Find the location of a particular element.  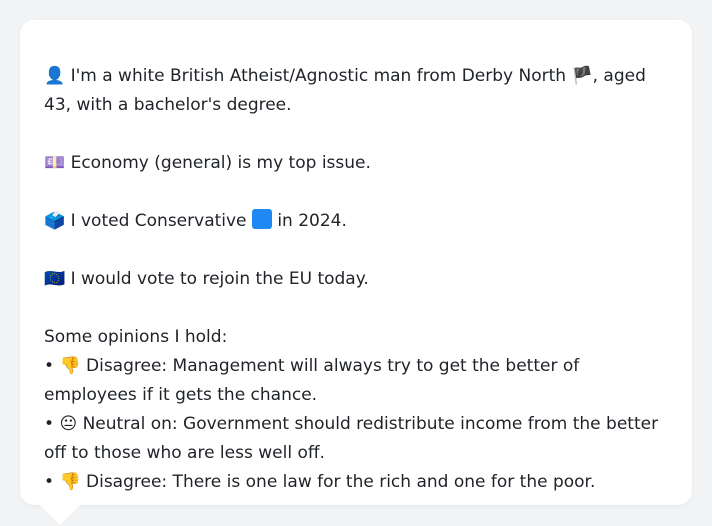

eu-line: 🇪🇺 I would vote to rejoin the EU today. is located at coordinates (356, 279).